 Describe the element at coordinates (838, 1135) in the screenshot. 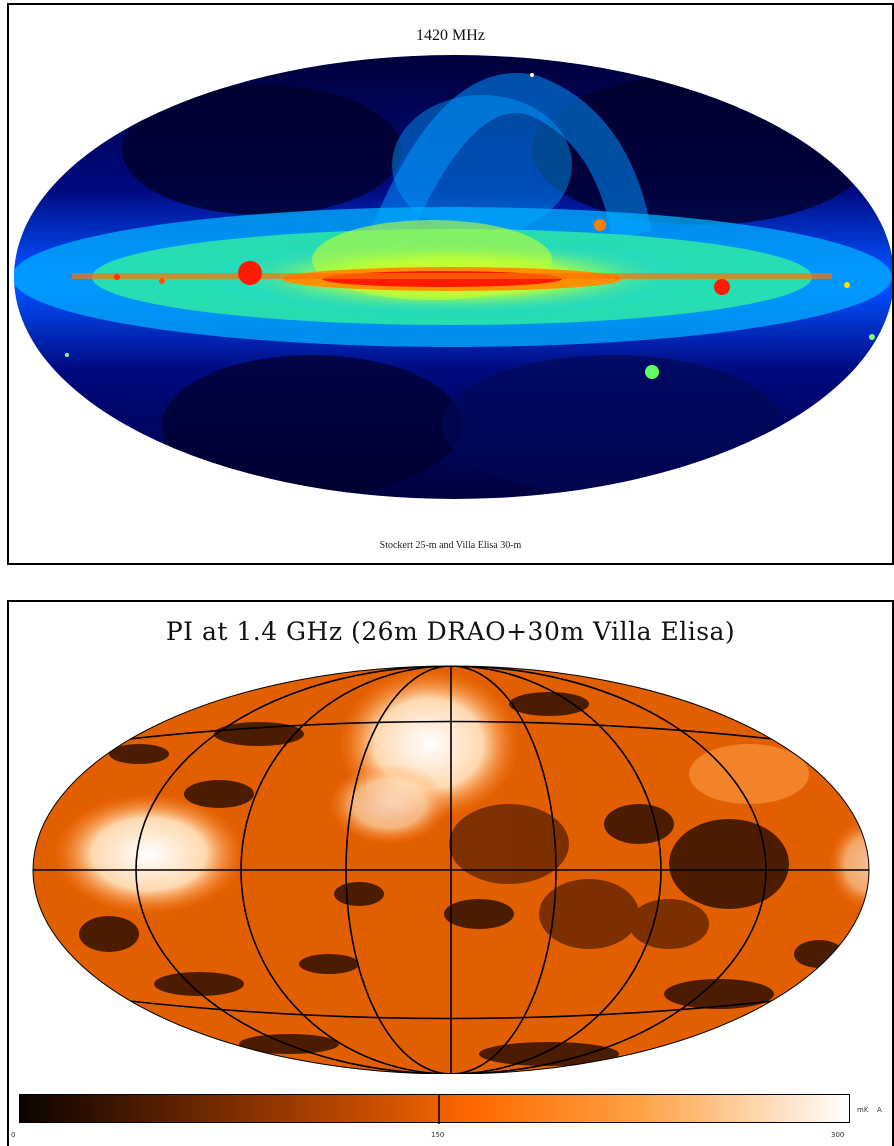

I see `colorbar-tick-max: 300` at that location.